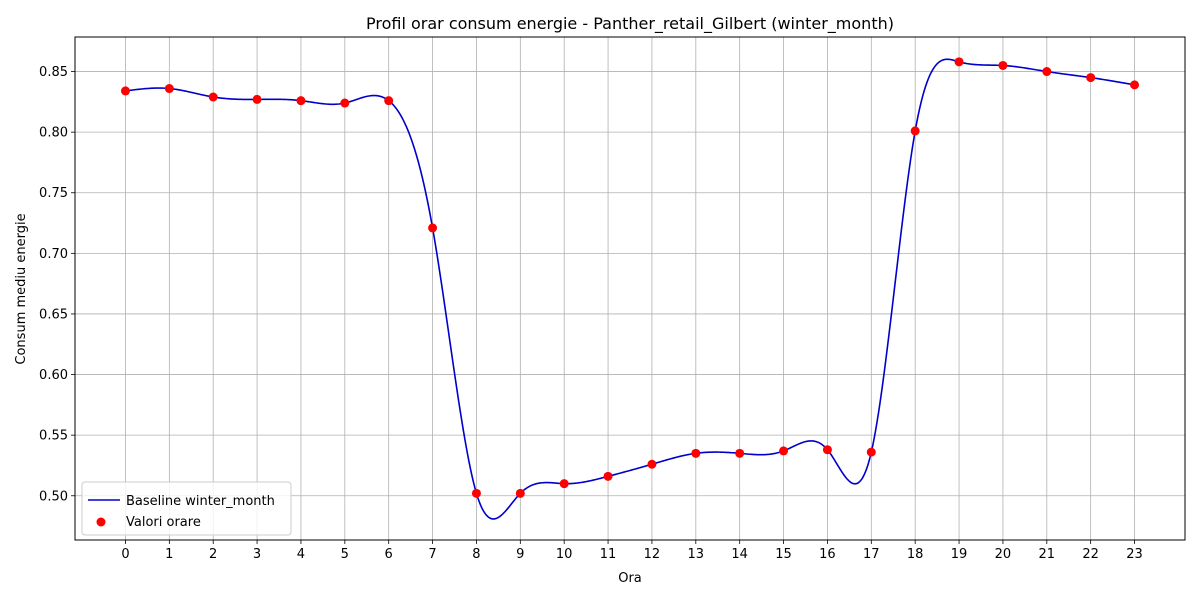  I want to click on y-tick-label: 0.70, so click(53, 254).